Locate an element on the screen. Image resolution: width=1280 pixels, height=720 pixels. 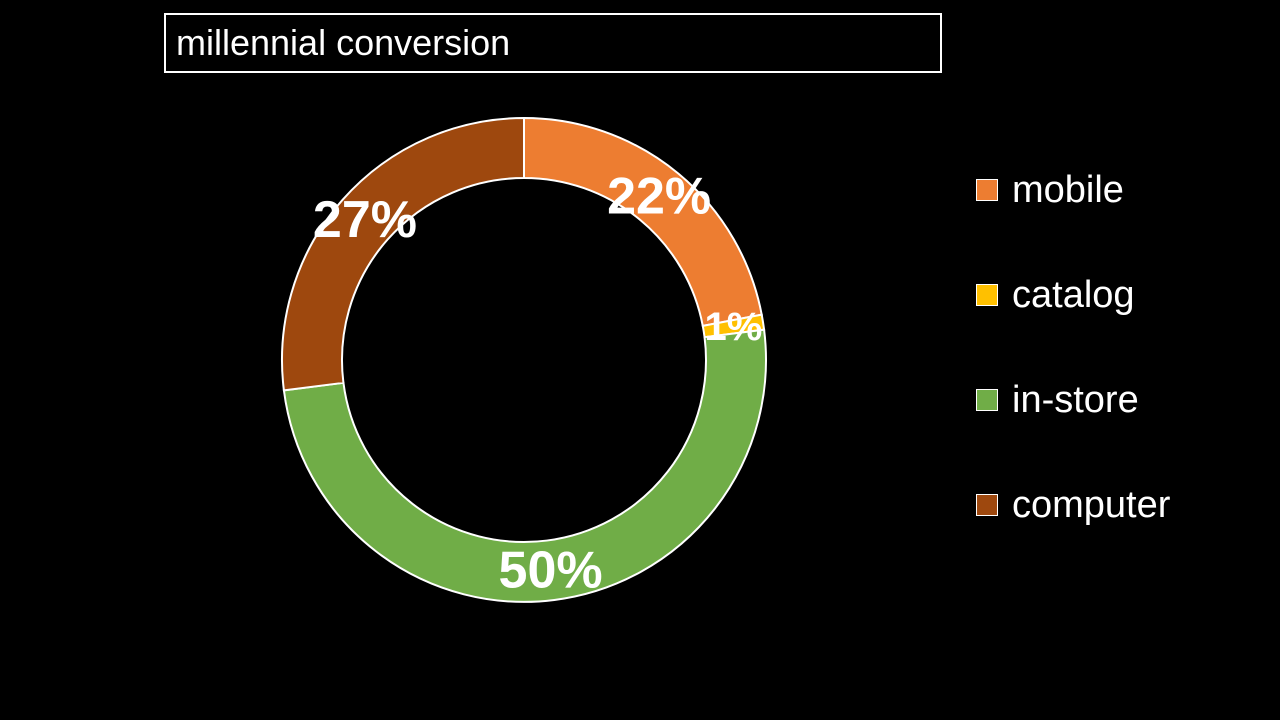
legend-item-mobile: mobile is located at coordinates (1050, 190).